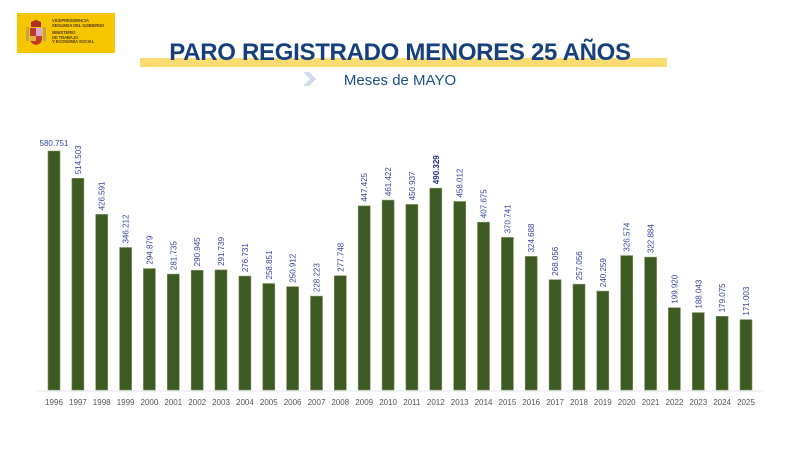  What do you see at coordinates (627, 402) in the screenshot?
I see `x-tick-2020: 2020` at bounding box center [627, 402].